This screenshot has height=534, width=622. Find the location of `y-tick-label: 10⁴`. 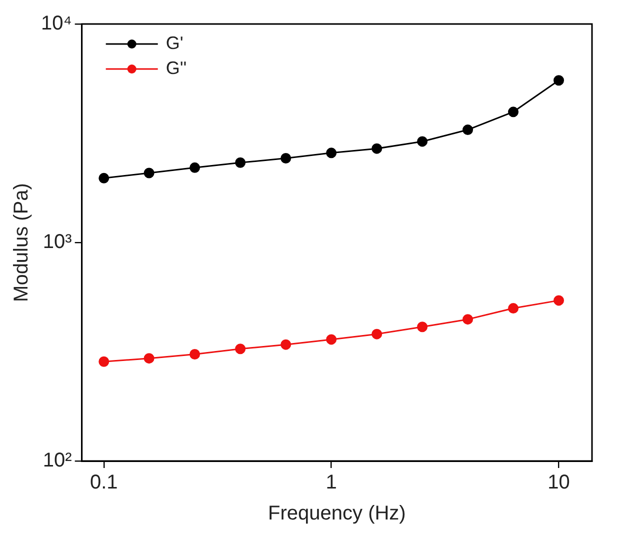

y-tick-label: 10⁴ is located at coordinates (56, 23).